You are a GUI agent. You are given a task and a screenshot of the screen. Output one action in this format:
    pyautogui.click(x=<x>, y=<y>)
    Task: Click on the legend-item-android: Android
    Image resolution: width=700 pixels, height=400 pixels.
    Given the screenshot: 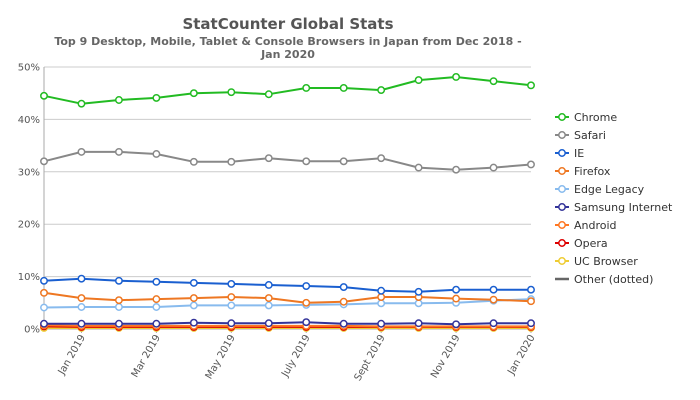 What is the action you would take?
    pyautogui.click(x=586, y=225)
    